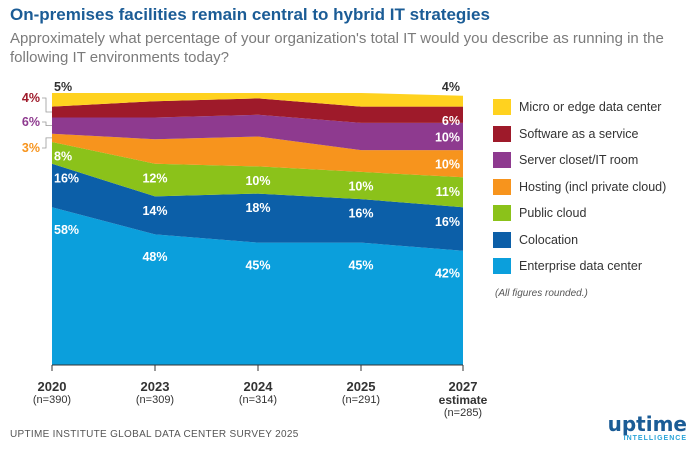  What do you see at coordinates (257, 110) in the screenshot?
I see `area-software-as-a-service` at bounding box center [257, 110].